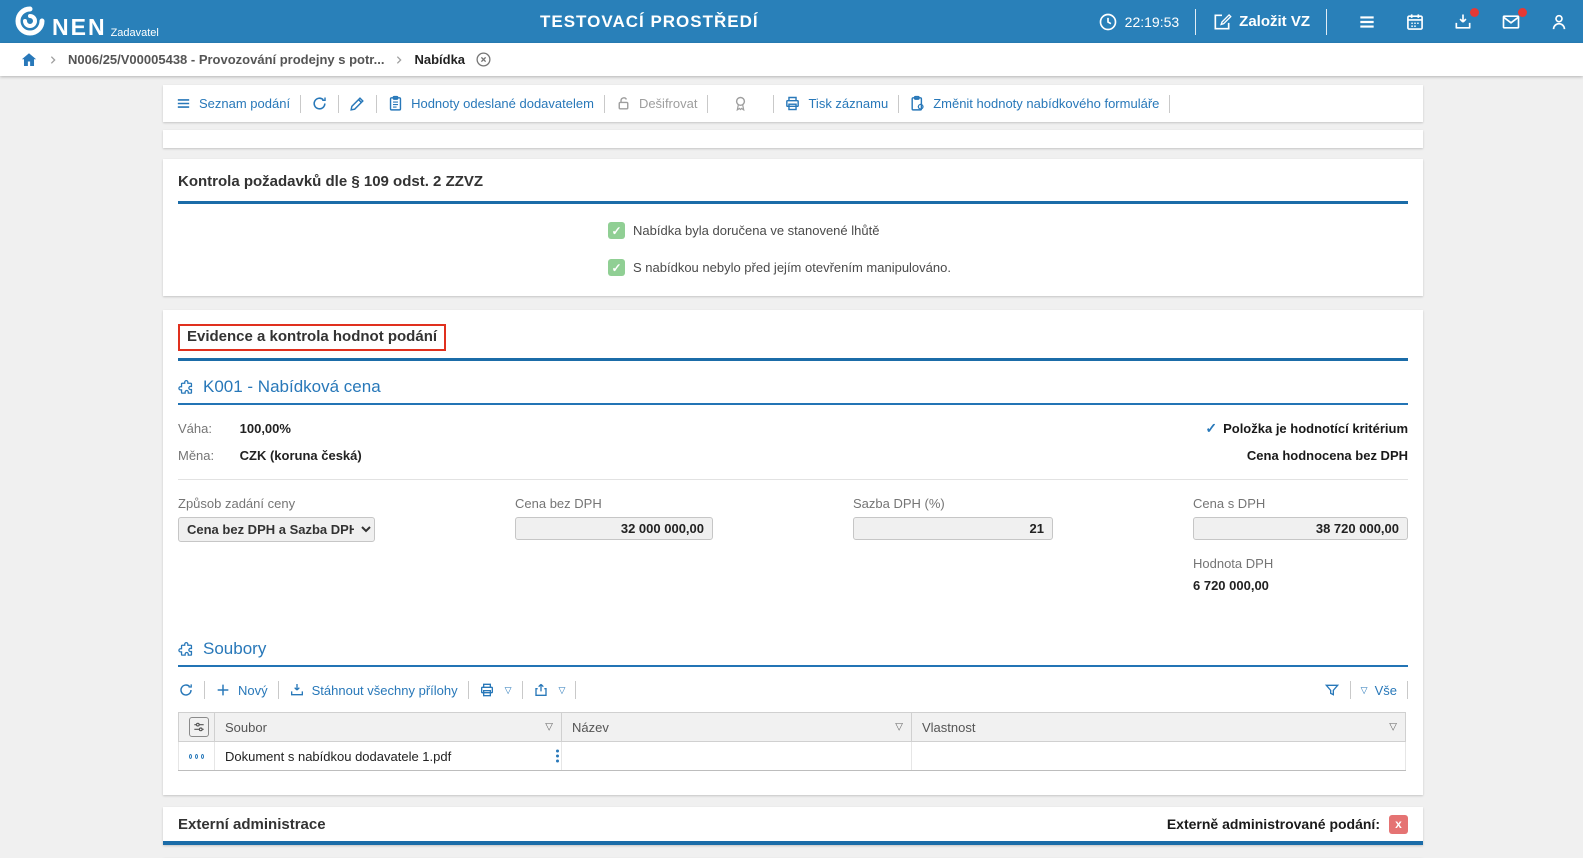 The width and height of the screenshot is (1583, 858). What do you see at coordinates (134, 32) in the screenshot?
I see `logo-subtext: Zadavatel` at bounding box center [134, 32].